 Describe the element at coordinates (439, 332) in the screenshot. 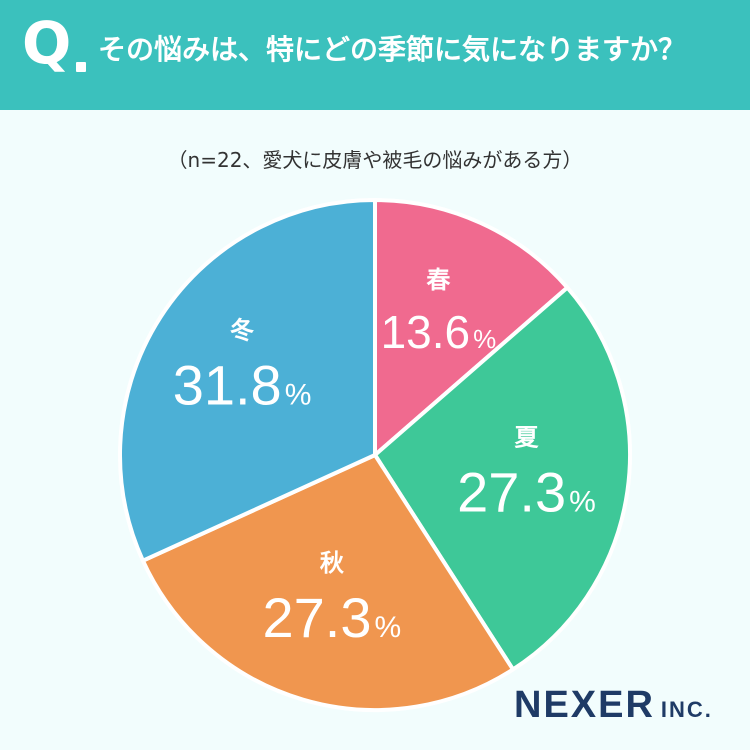

I see `slice-value-label: 13.6%` at that location.